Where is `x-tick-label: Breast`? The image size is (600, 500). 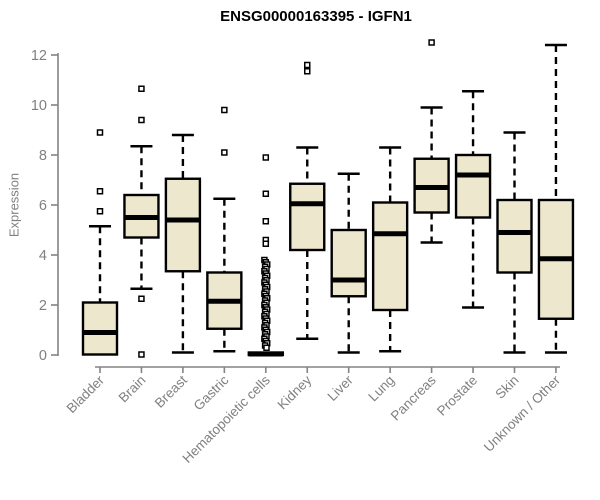
x-tick-label: Breast is located at coordinates (171, 391).